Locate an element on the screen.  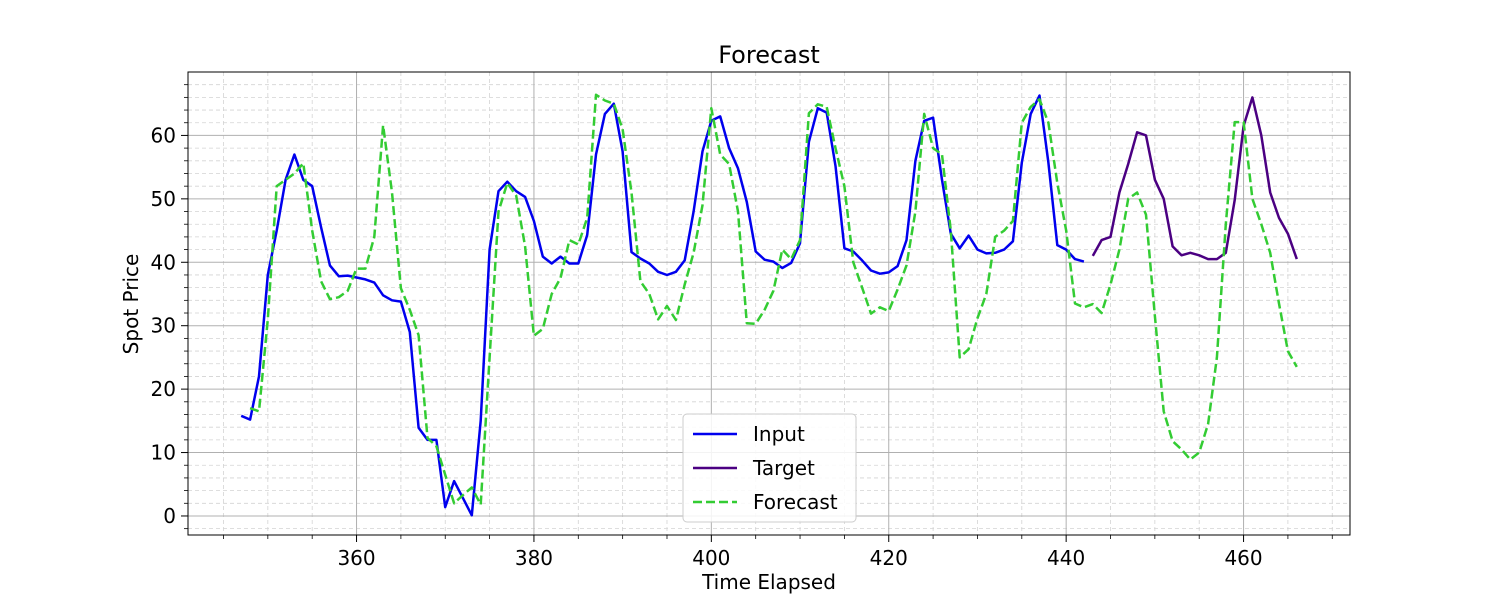
legend-box is located at coordinates (769, 468).